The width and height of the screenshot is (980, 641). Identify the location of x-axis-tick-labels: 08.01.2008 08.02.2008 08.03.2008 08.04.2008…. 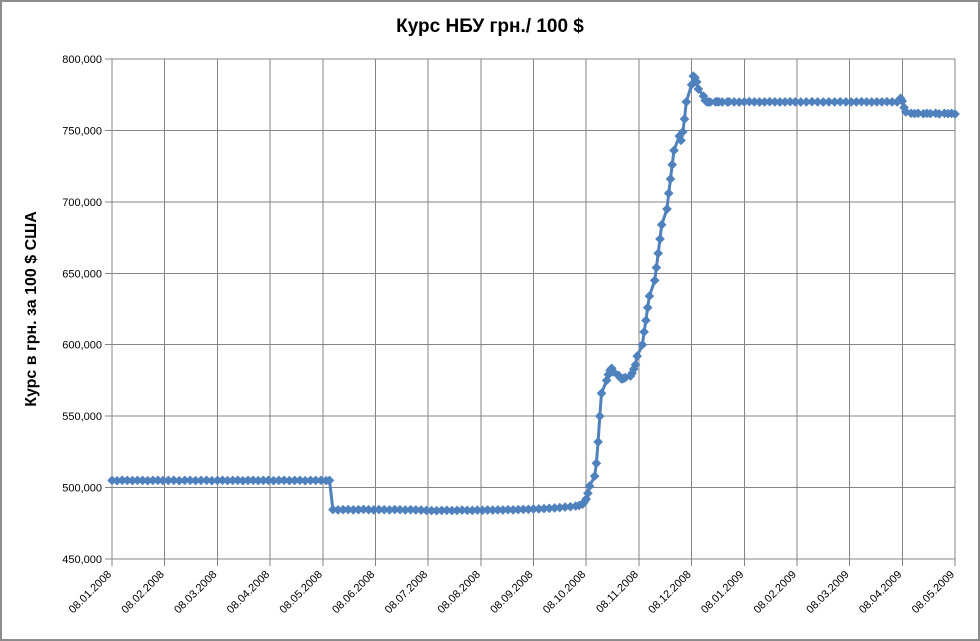
(512, 592).